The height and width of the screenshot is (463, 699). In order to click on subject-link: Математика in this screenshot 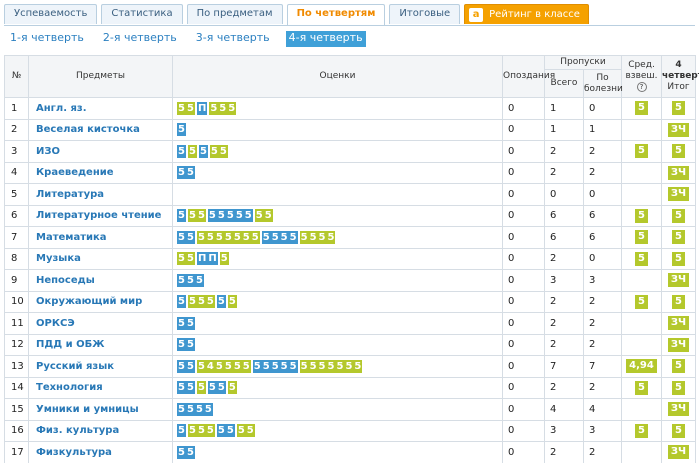, I will do `click(100, 237)`.